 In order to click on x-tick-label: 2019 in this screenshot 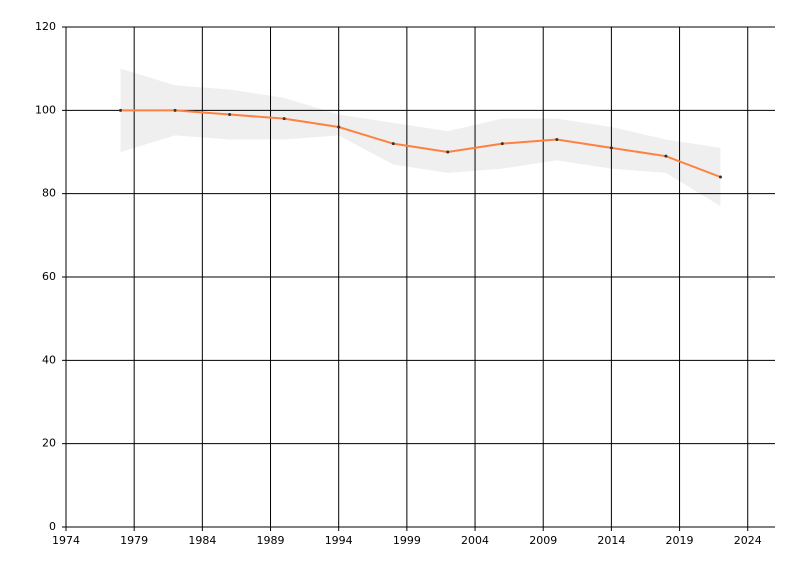, I will do `click(680, 540)`.